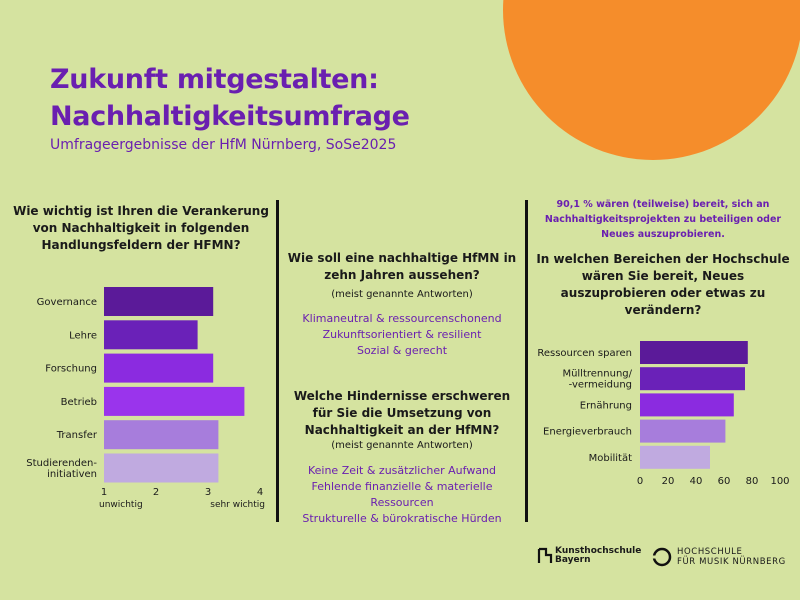  What do you see at coordinates (402, 294) in the screenshot?
I see `future-note: (meist genannte Antworten)` at bounding box center [402, 294].